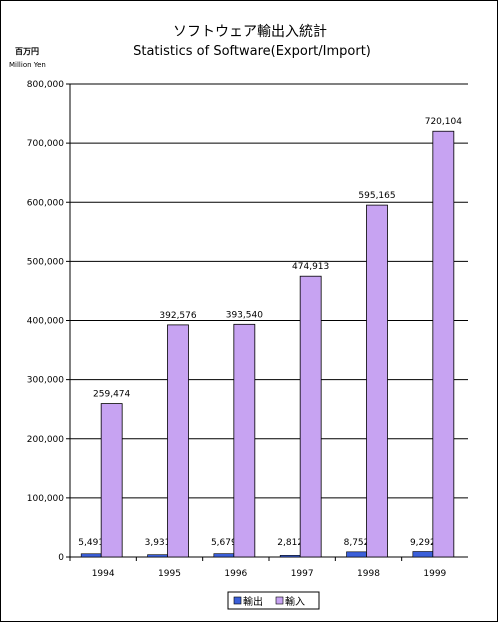  Describe the element at coordinates (423, 543) in the screenshot. I see `data-label-export: 9,292` at that location.